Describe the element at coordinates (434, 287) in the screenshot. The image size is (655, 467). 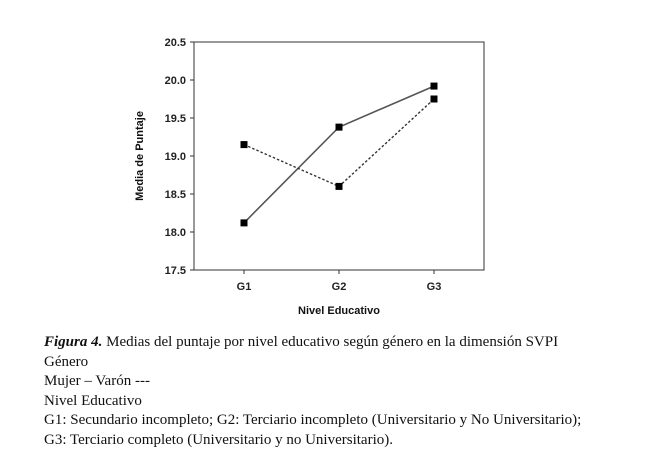
I see `x-tick-label: G3` at that location.